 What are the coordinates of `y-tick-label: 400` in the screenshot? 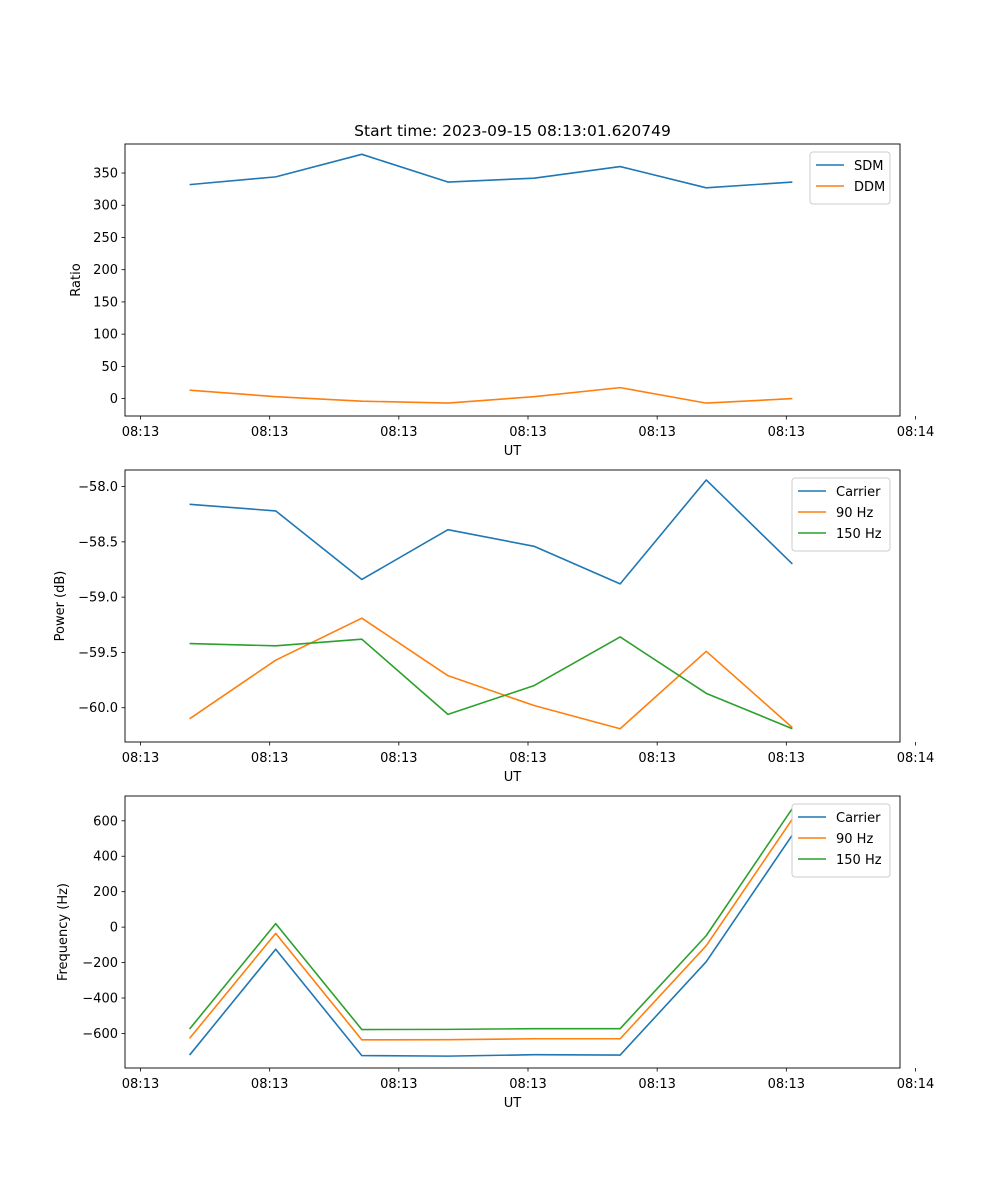 It's located at (105, 857).